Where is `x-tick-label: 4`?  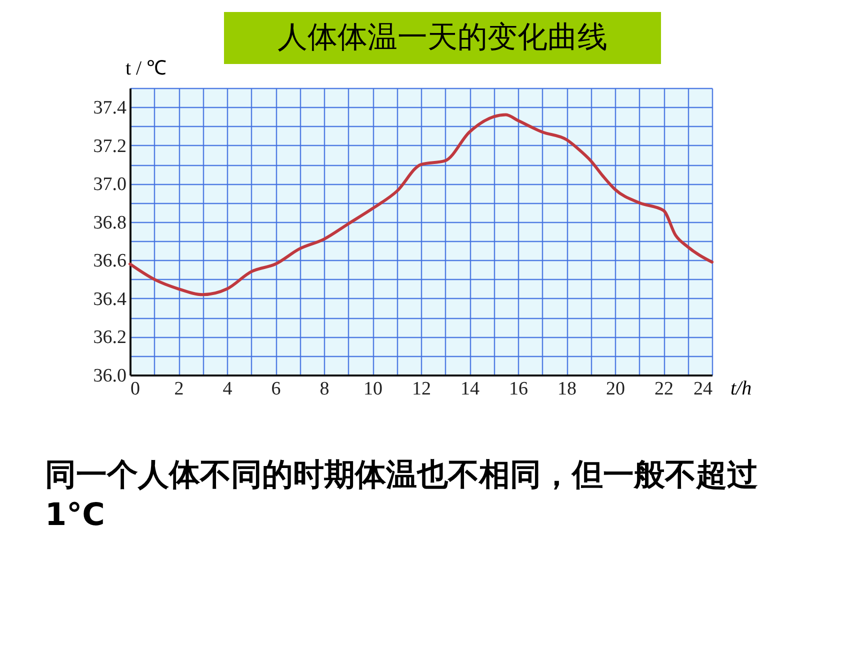 x-tick-label: 4 is located at coordinates (227, 389).